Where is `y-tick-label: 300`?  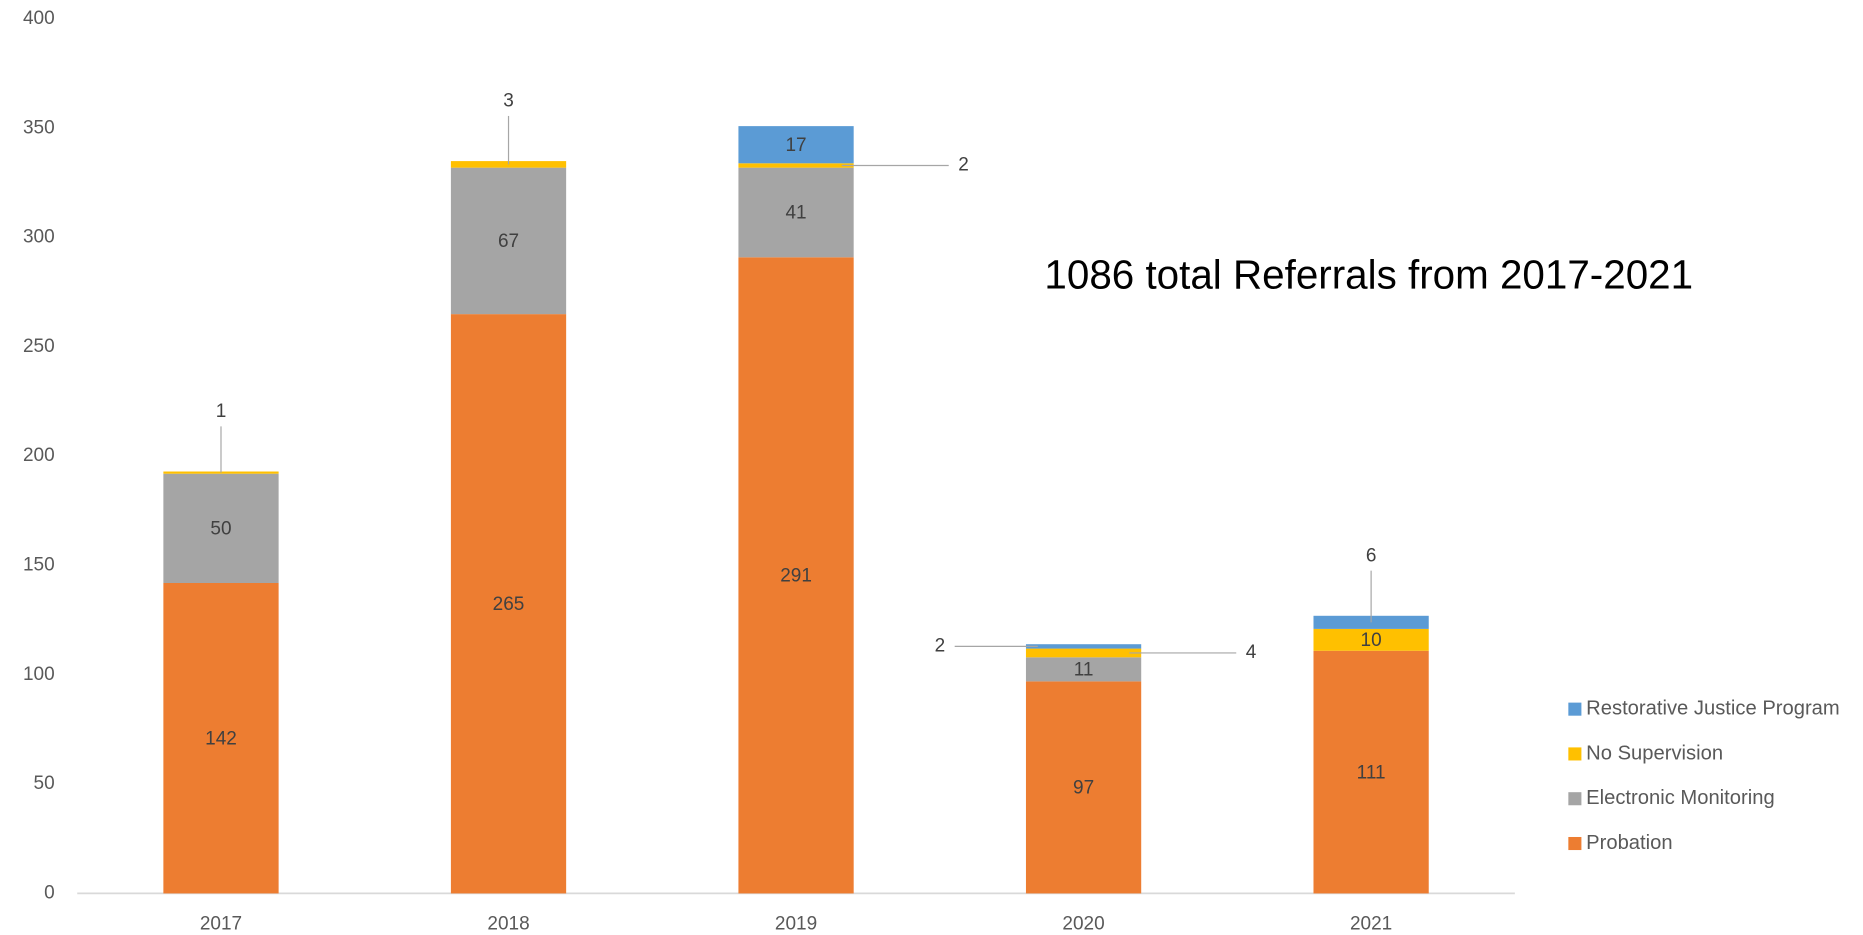 y-tick-label: 300 is located at coordinates (39, 237).